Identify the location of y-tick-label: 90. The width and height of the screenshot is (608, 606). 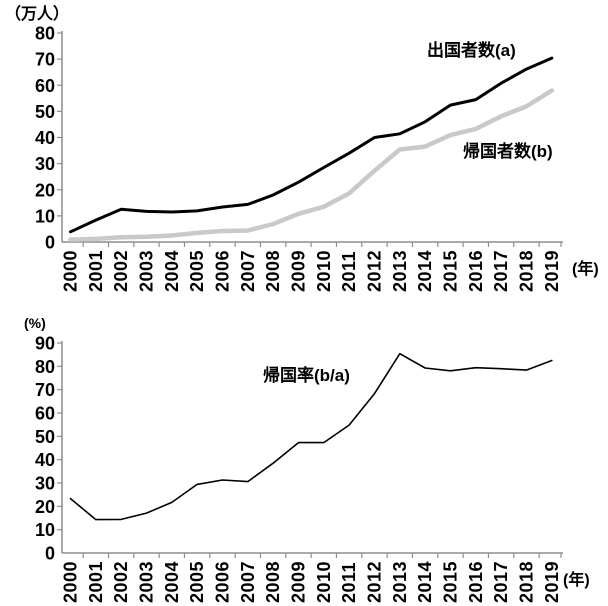
(45, 344).